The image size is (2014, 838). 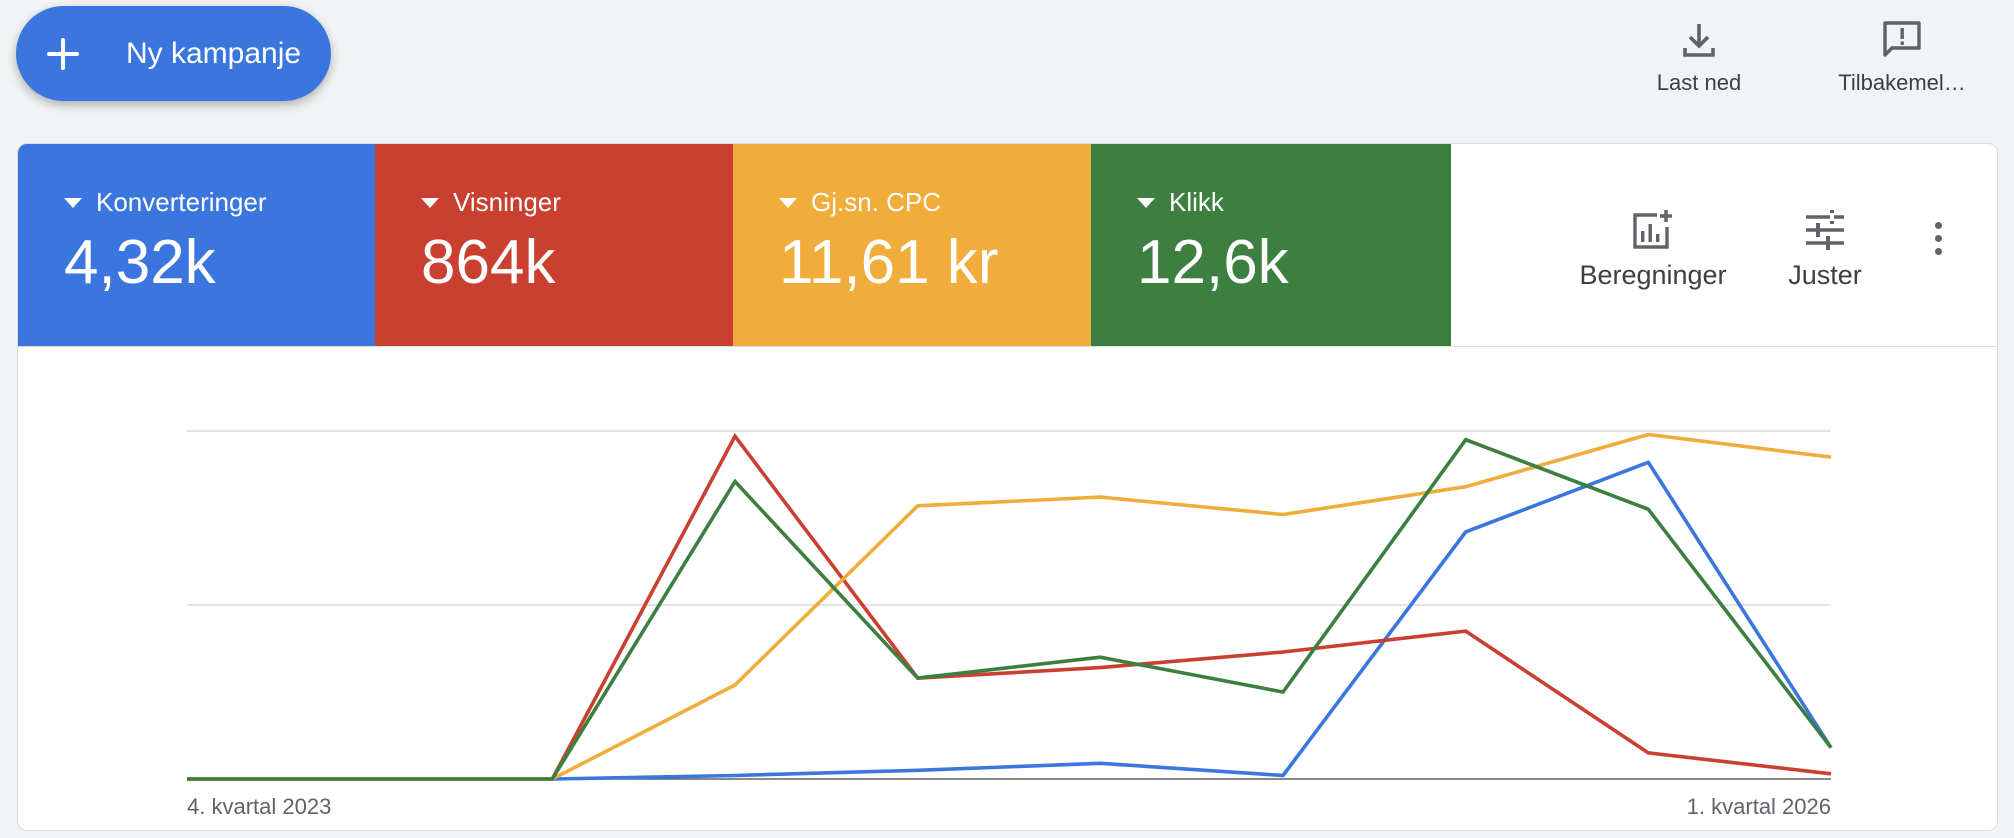 What do you see at coordinates (214, 53) in the screenshot?
I see `new-campaign-label: Ny kampanje` at bounding box center [214, 53].